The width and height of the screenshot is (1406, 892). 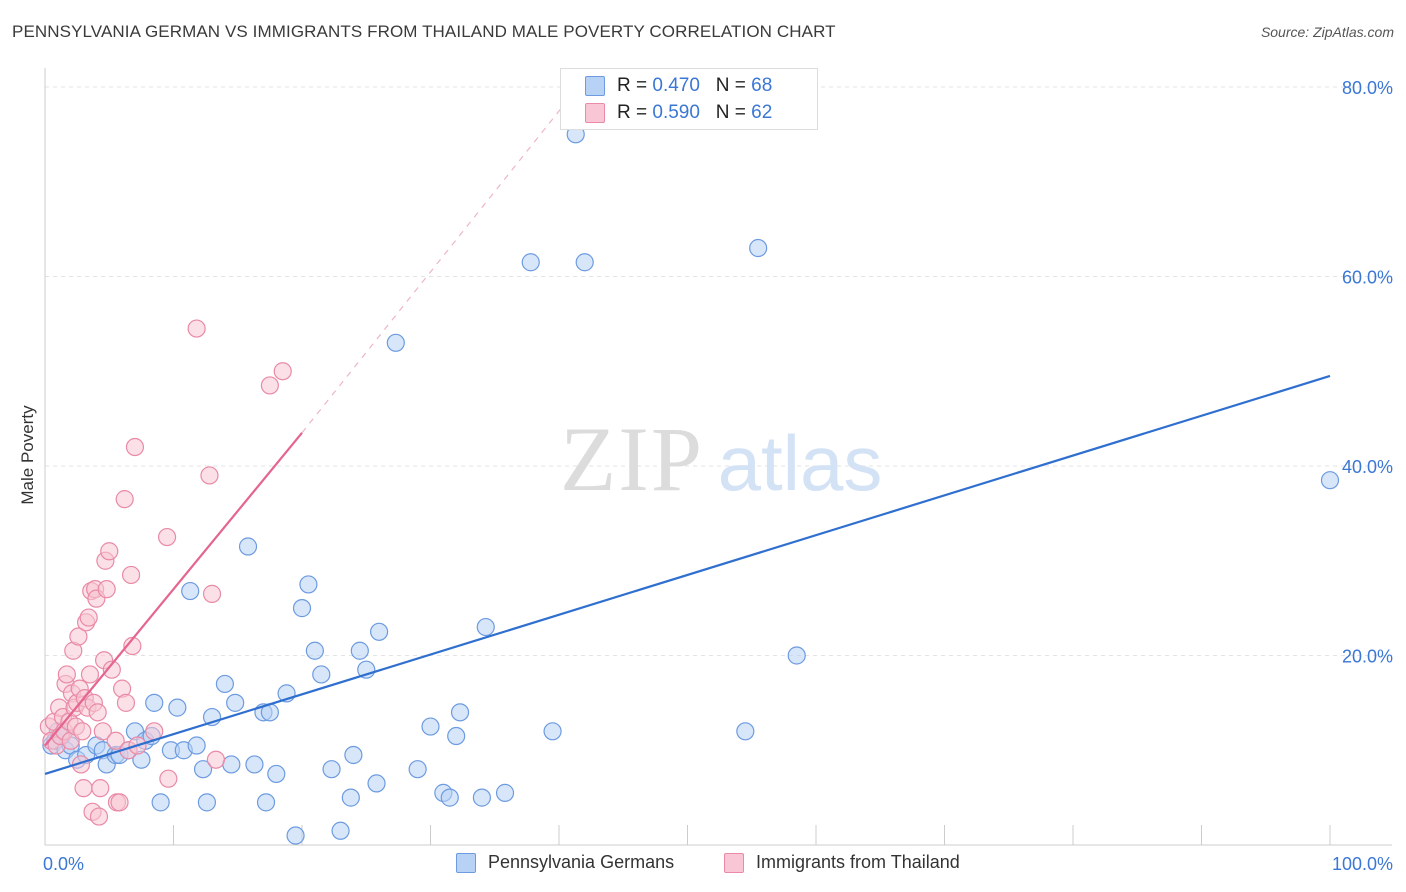 I want to click on r-value: 0.590, so click(x=676, y=112).